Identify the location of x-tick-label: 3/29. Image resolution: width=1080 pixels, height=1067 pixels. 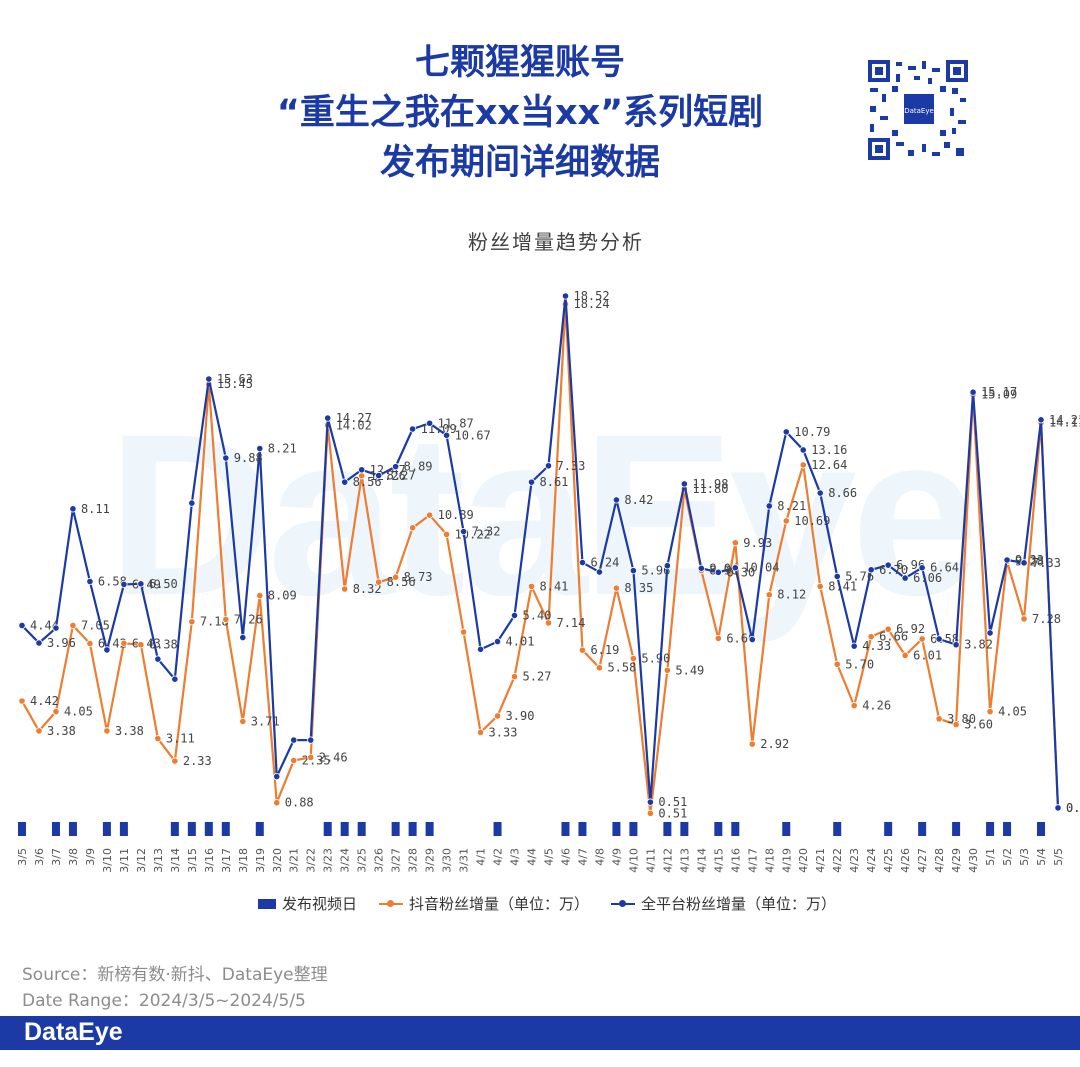
(430, 860).